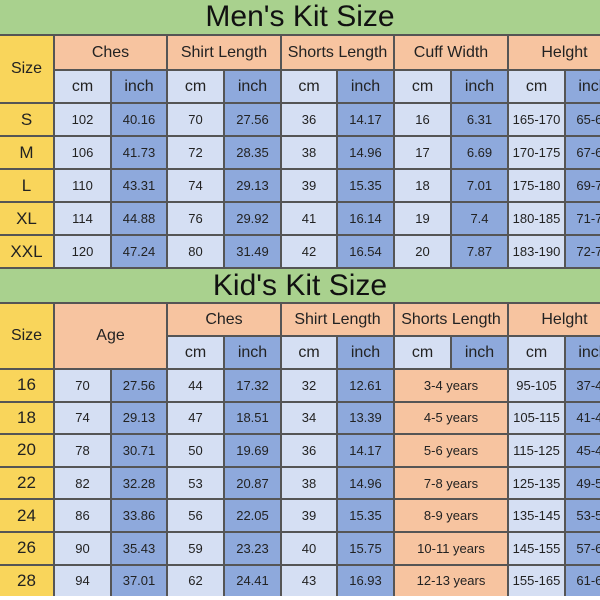 This screenshot has height=600, width=600. What do you see at coordinates (309, 548) in the screenshot?
I see `table-cell: 40` at bounding box center [309, 548].